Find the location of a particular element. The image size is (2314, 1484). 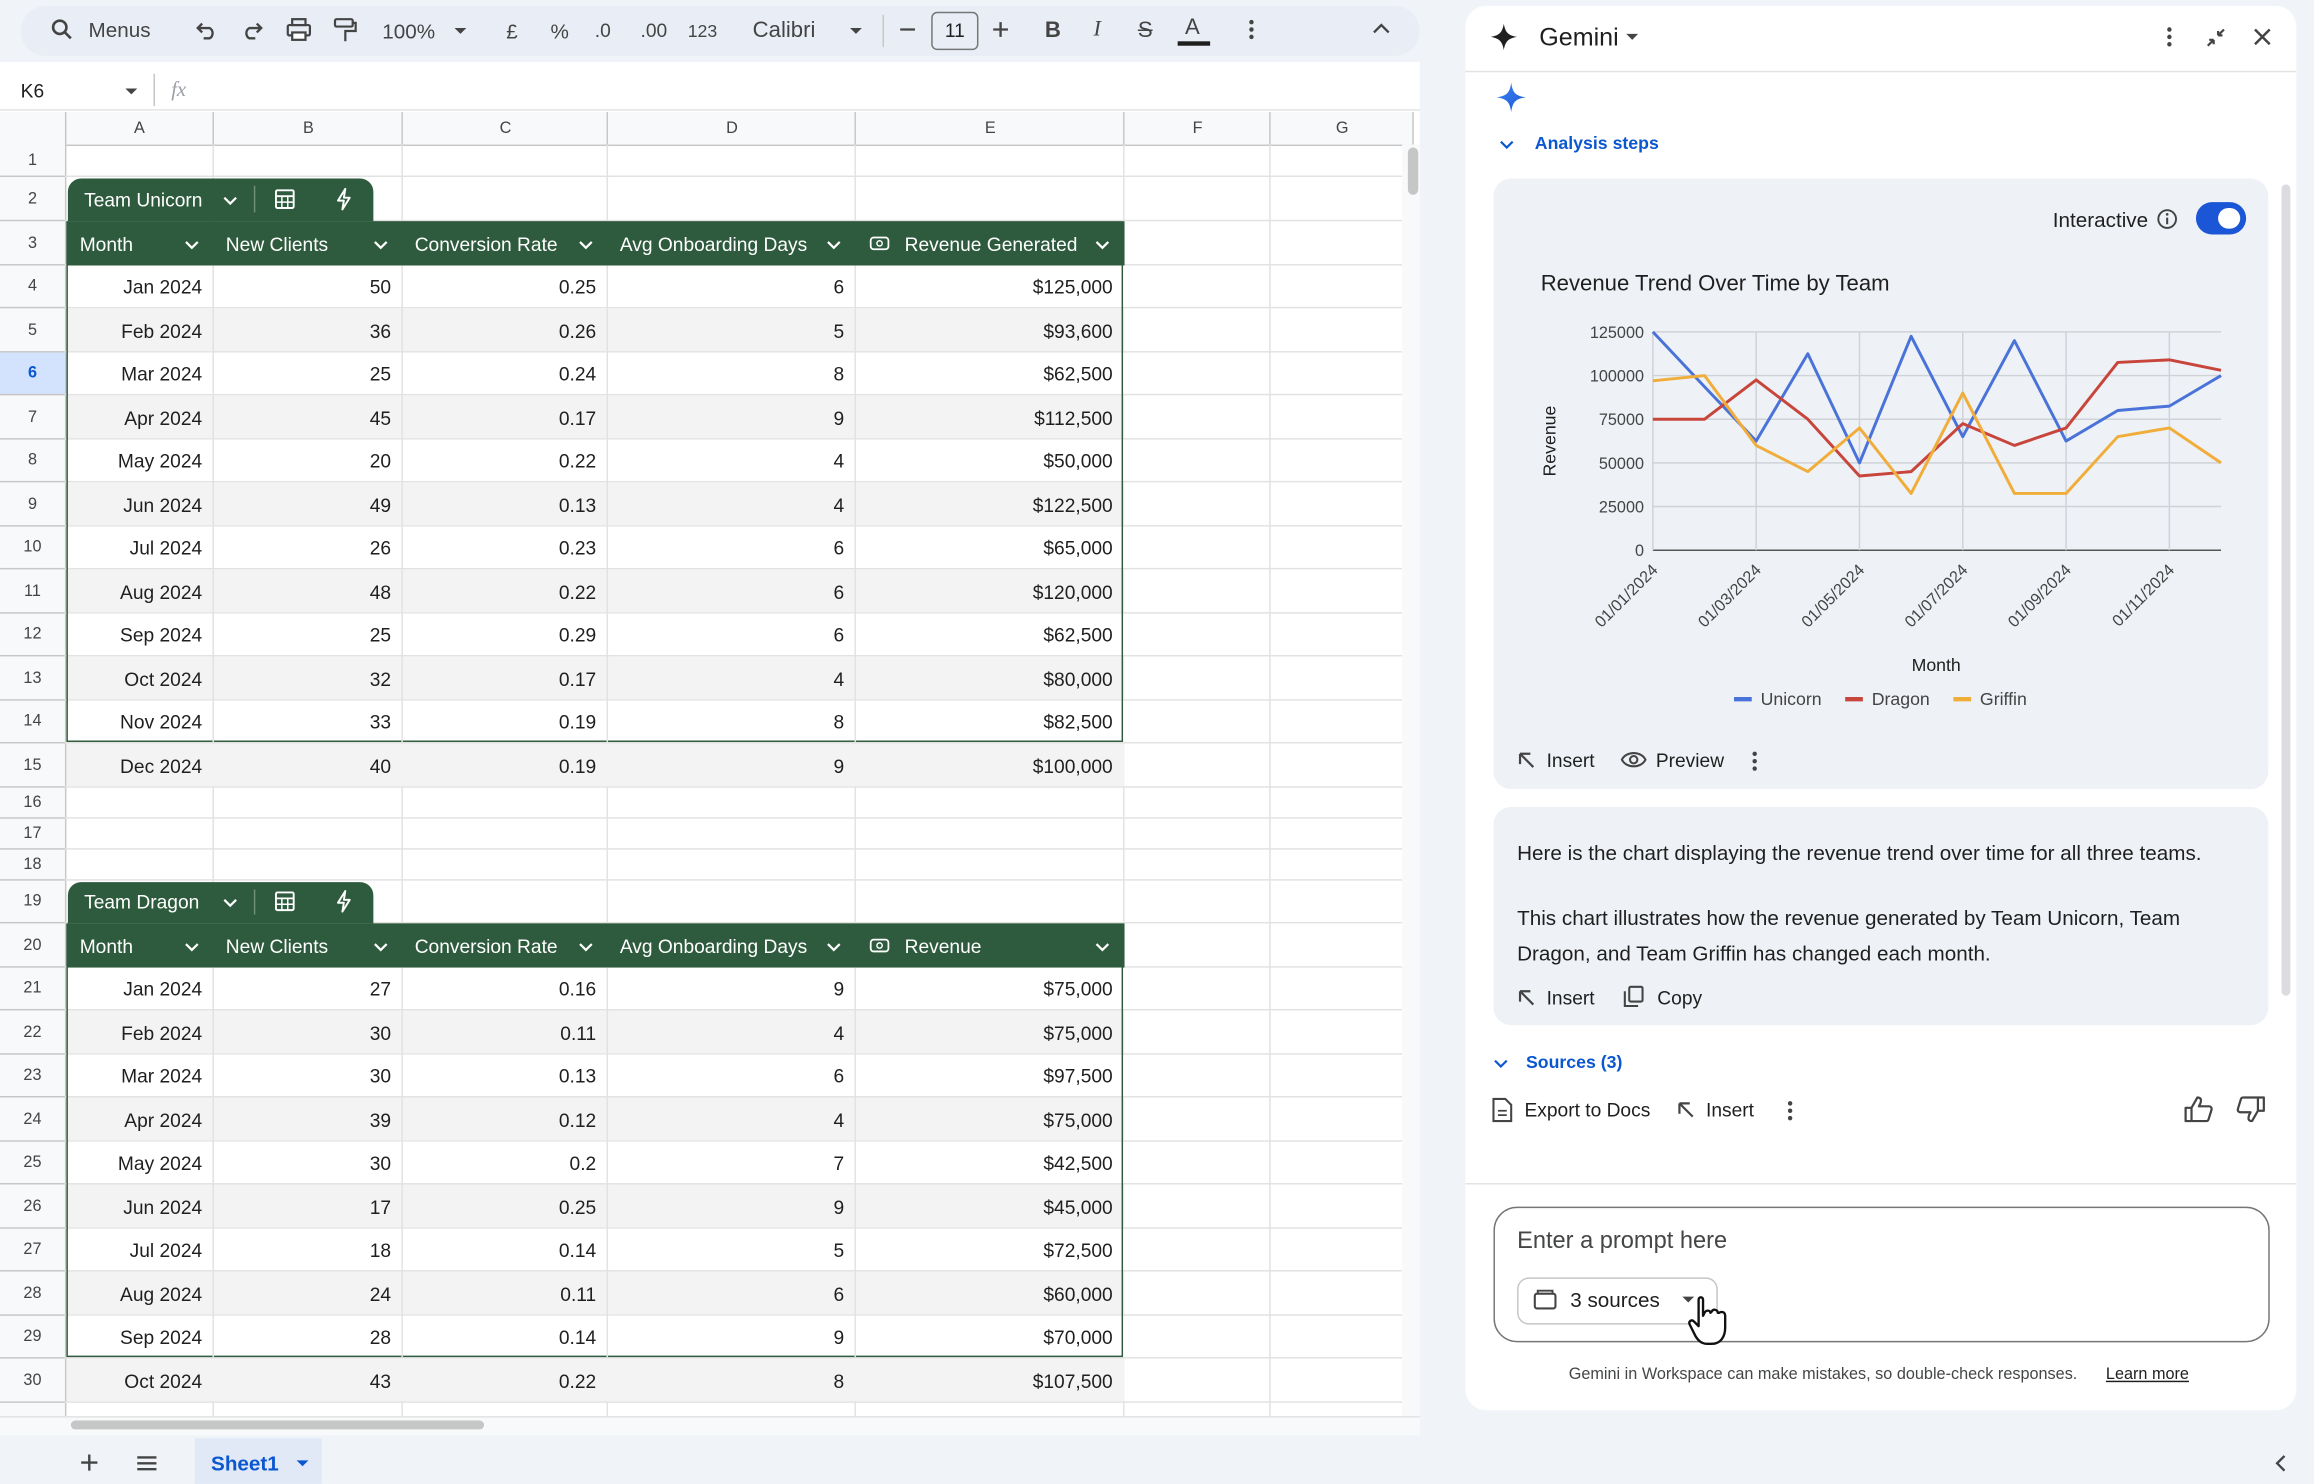

row-number: 12 is located at coordinates (32, 635).